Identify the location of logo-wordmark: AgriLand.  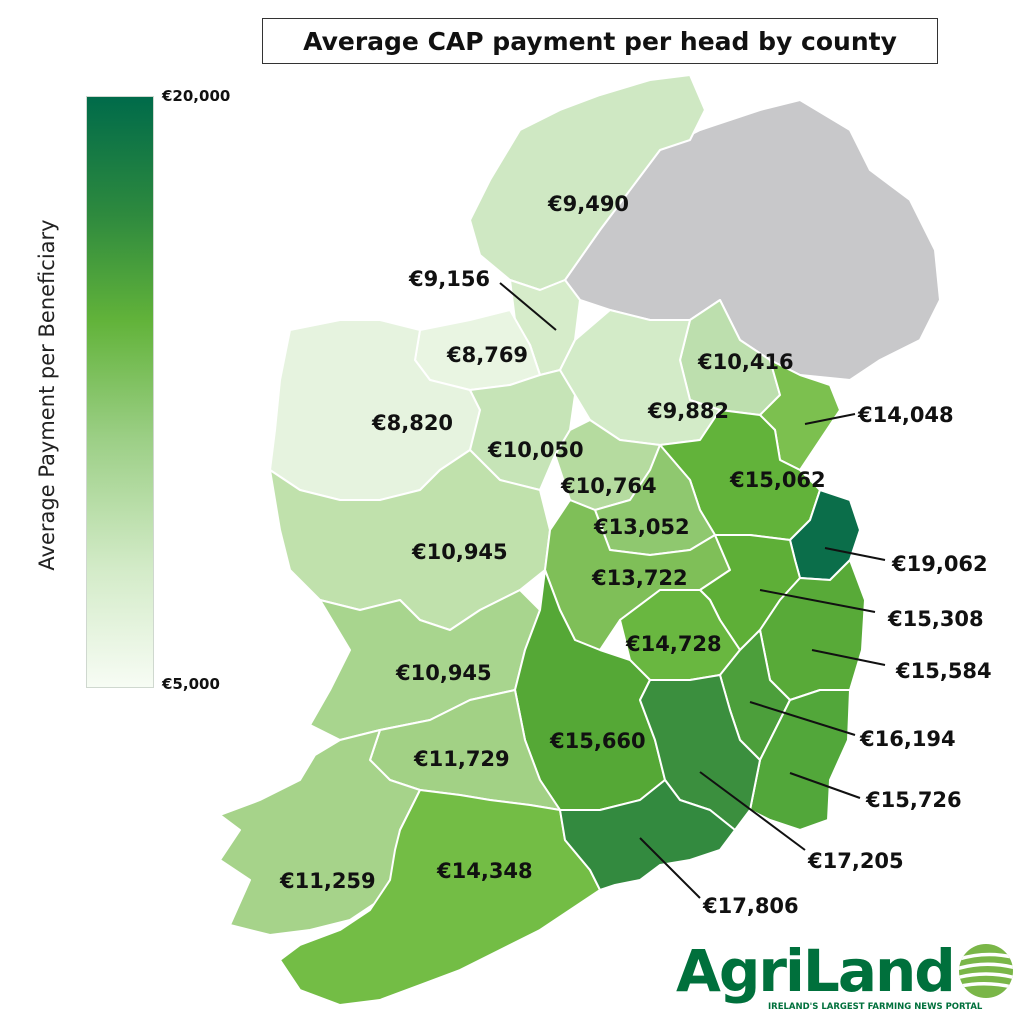
(816, 971).